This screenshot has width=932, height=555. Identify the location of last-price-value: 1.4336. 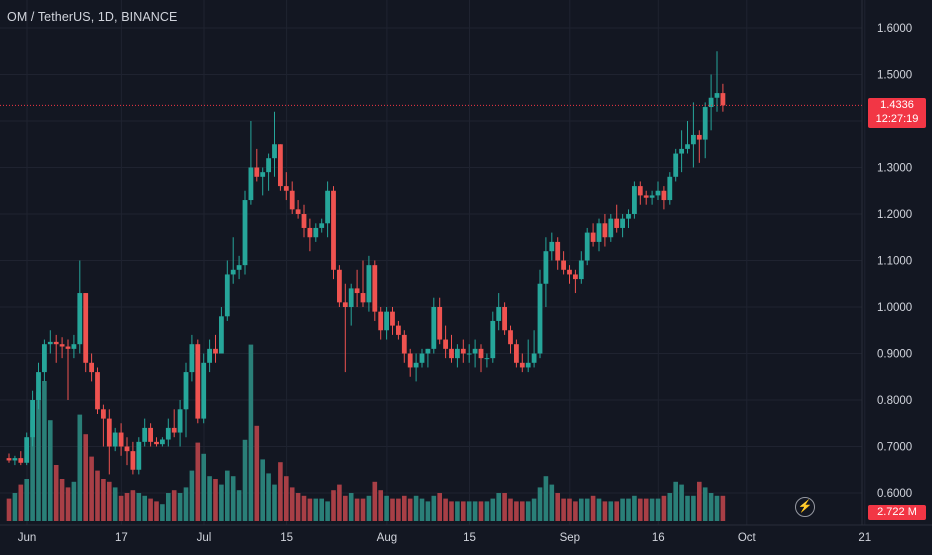
(897, 105).